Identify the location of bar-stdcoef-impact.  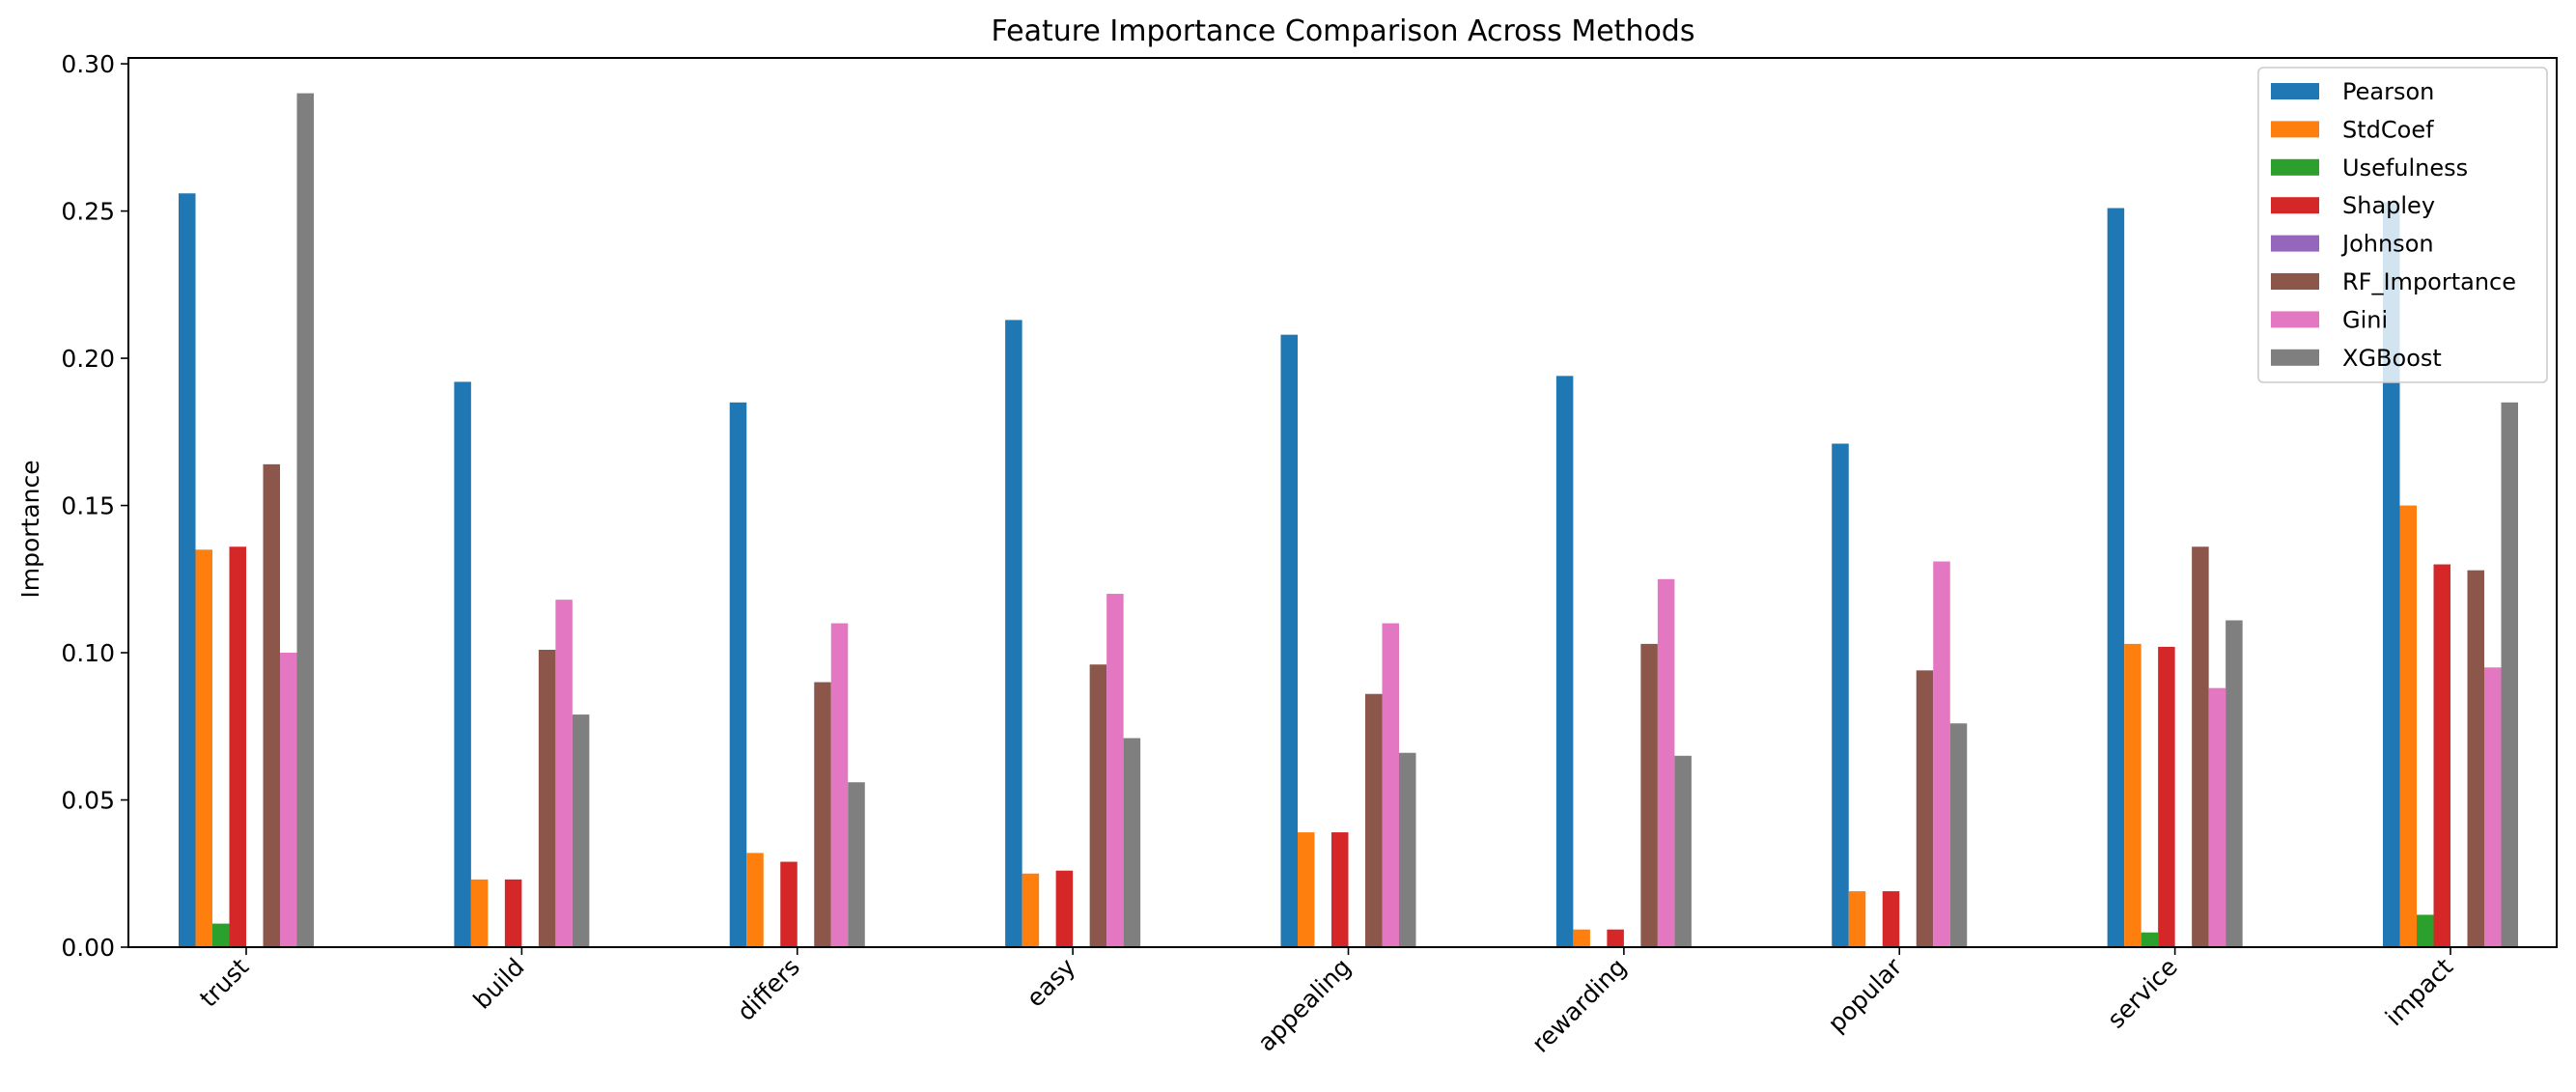
(2408, 726).